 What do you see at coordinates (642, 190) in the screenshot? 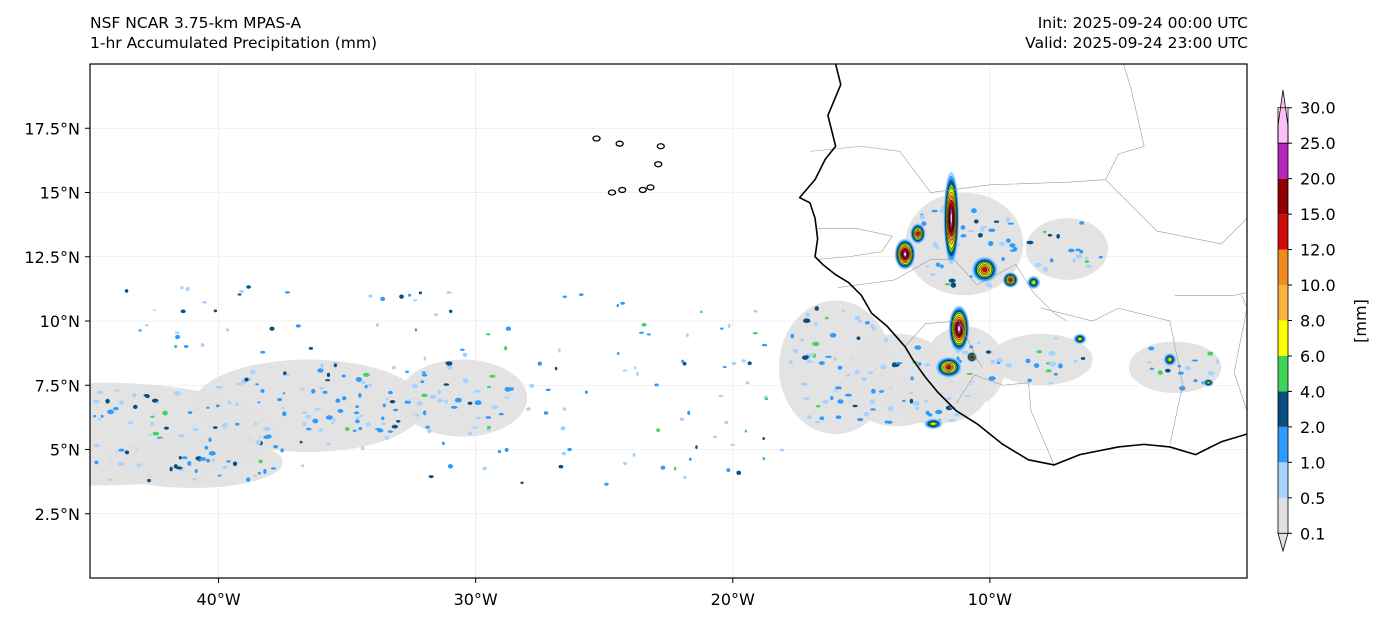
I see `island-outline` at bounding box center [642, 190].